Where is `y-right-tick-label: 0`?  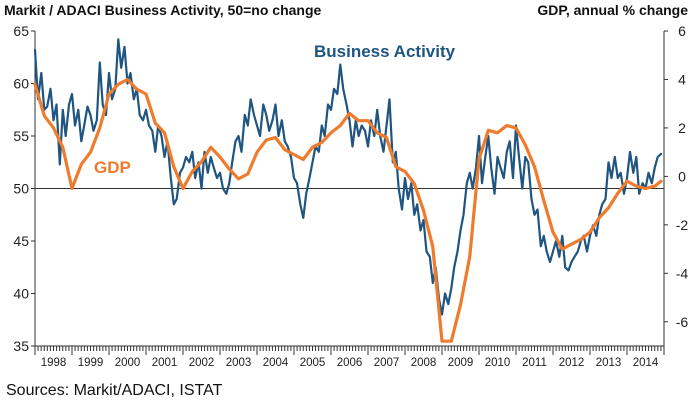 y-right-tick-label: 0 is located at coordinates (682, 176).